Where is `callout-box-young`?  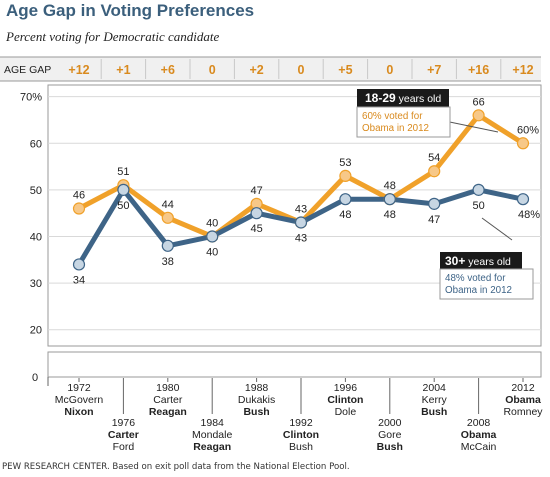
callout-box-young is located at coordinates (403, 122).